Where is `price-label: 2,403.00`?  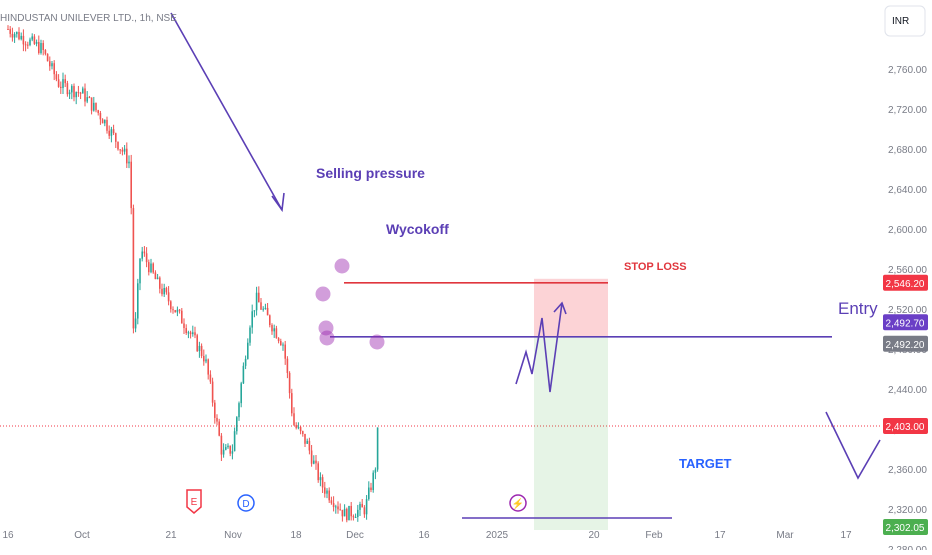
price-label: 2,403.00 is located at coordinates (905, 426).